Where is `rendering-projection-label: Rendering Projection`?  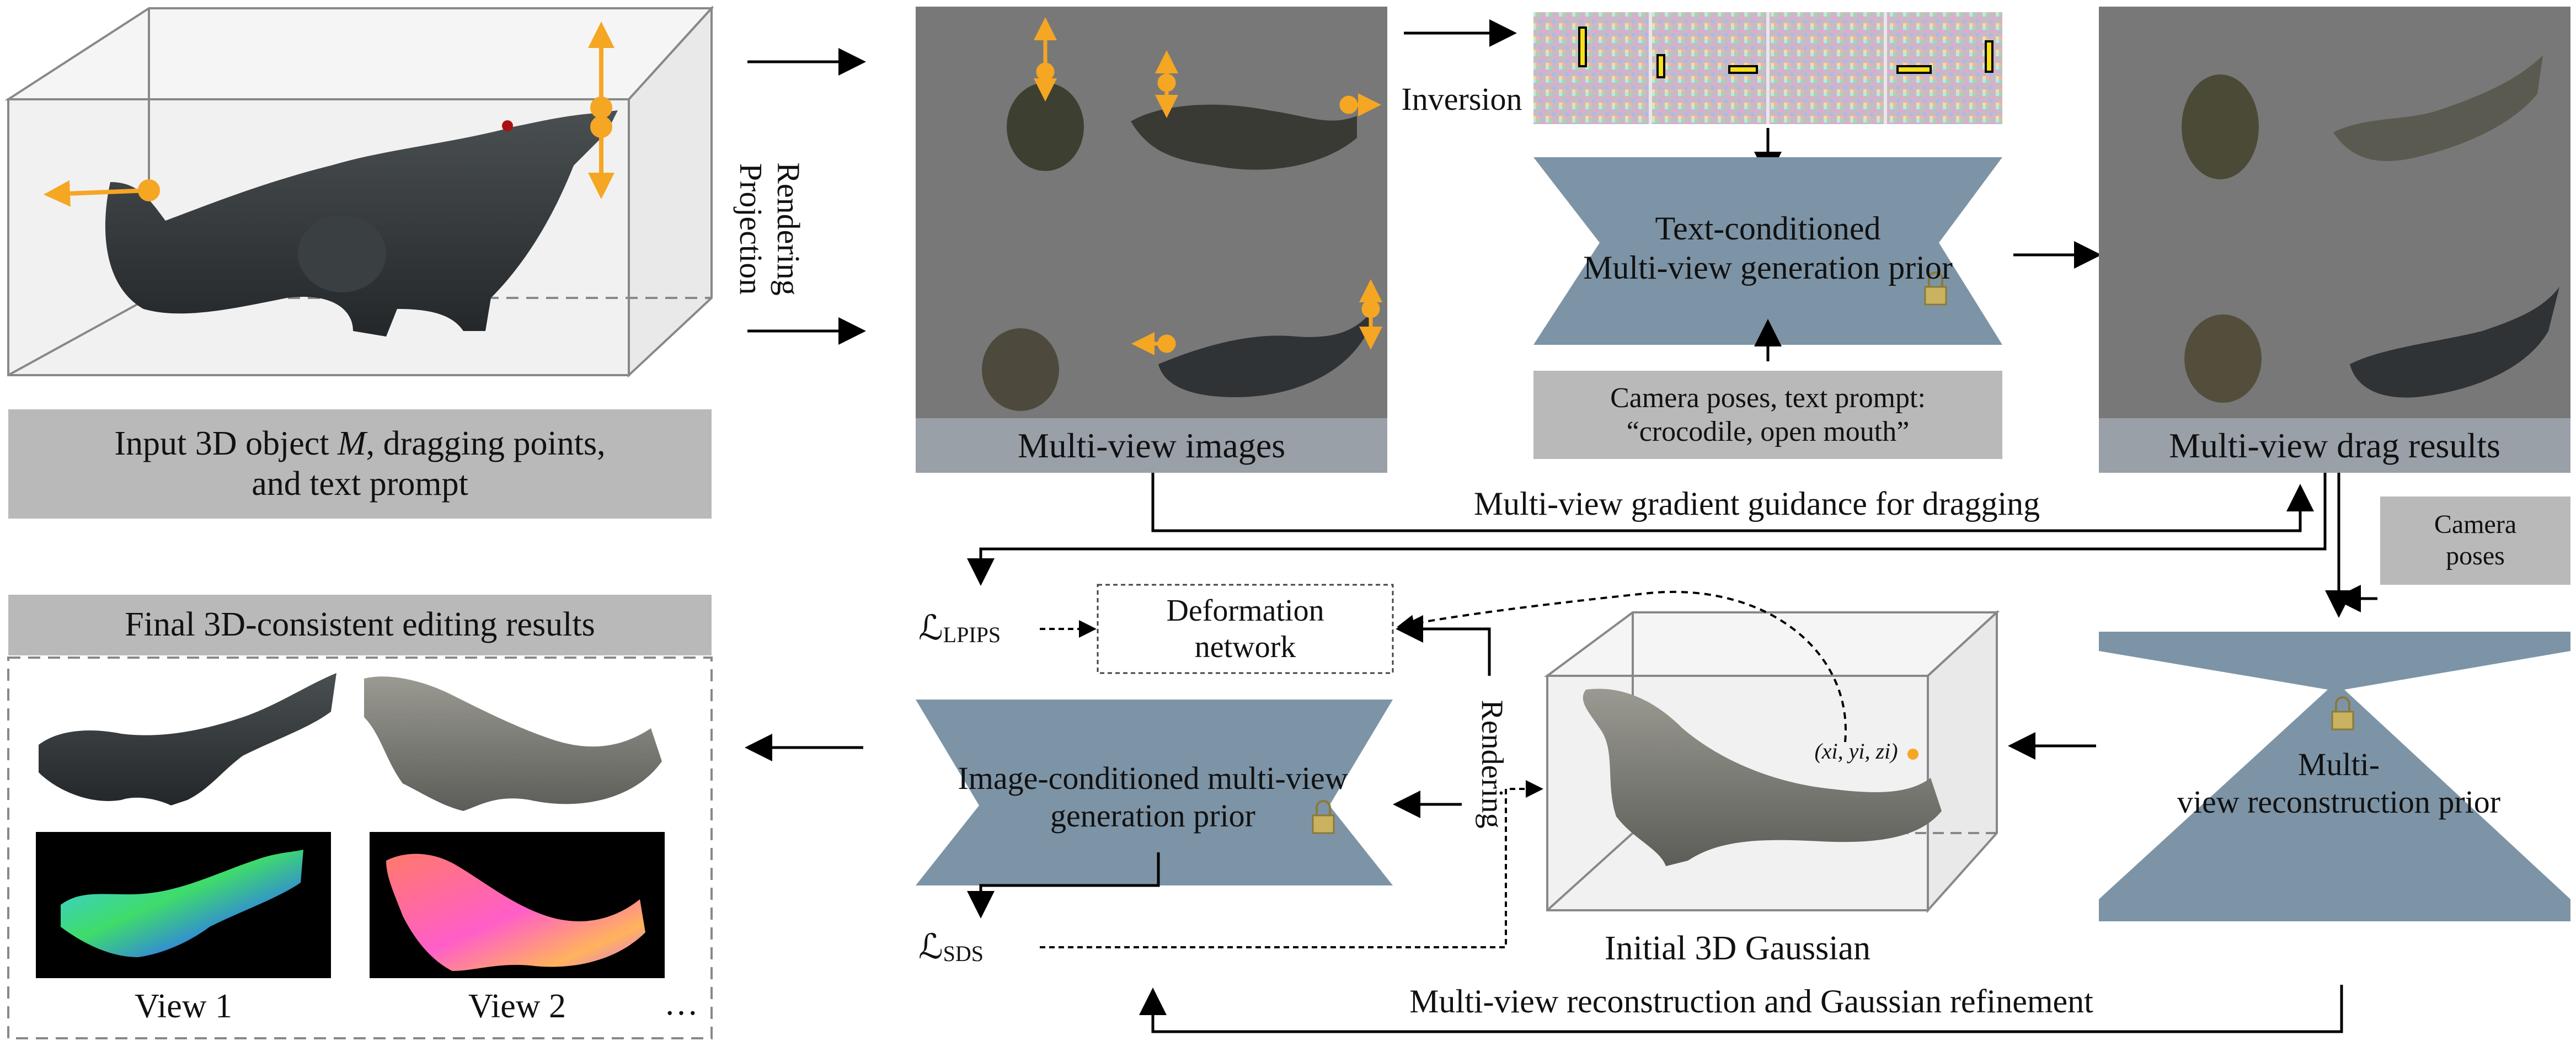
rendering-projection-label: Rendering Projection is located at coordinates (770, 229).